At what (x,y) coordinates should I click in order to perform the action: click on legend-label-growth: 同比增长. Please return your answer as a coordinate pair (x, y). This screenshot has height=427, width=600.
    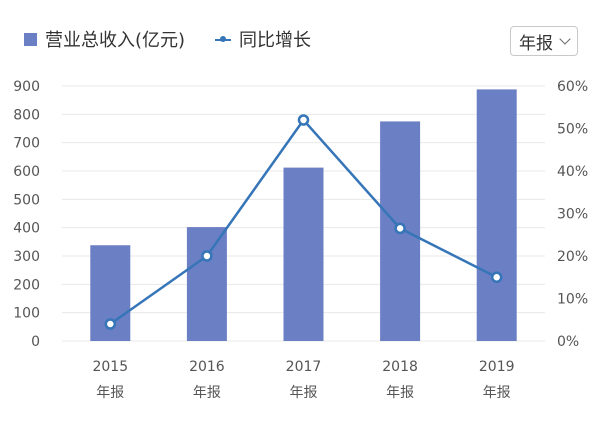
    Looking at the image, I should click on (275, 40).